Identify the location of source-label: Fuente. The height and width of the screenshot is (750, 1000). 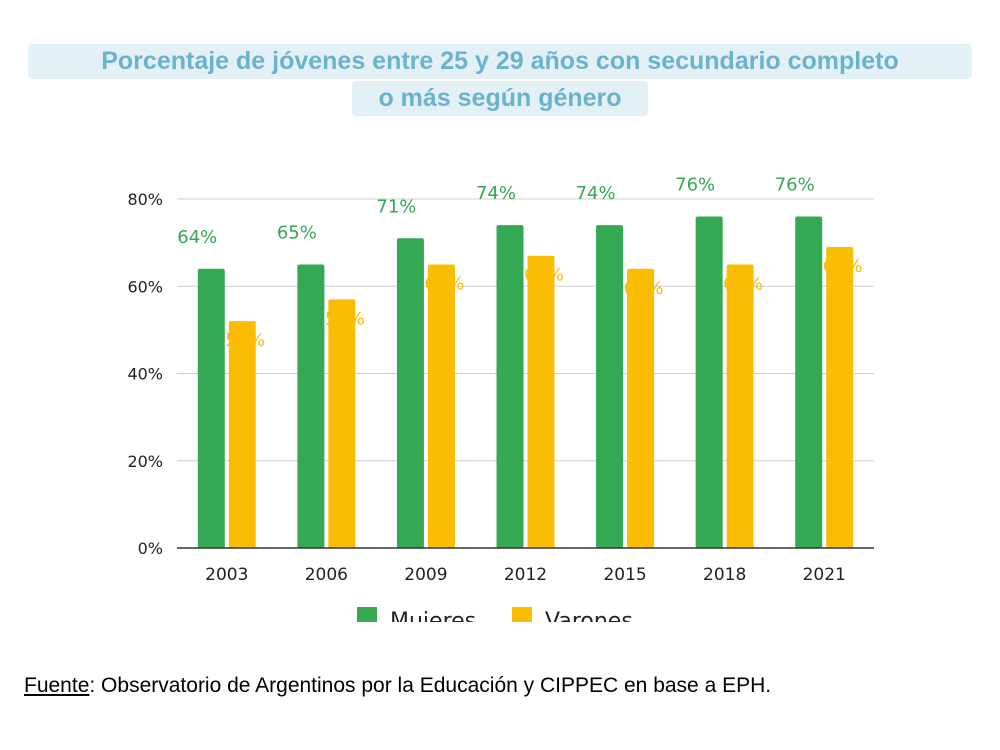
(57, 685).